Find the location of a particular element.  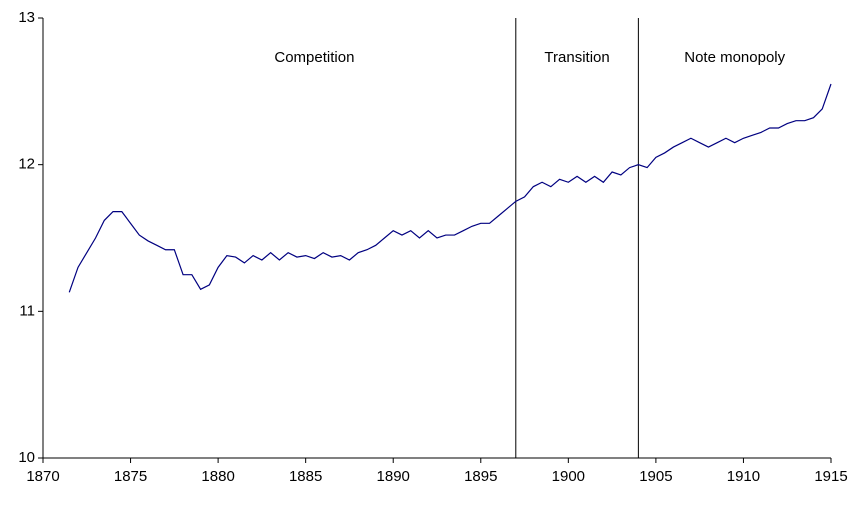

period-label: Transition is located at coordinates (576, 57).